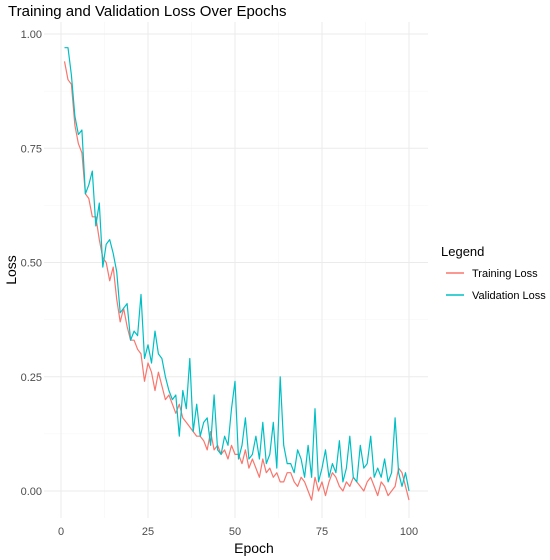  Describe the element at coordinates (61, 532) in the screenshot. I see `x-tick-label: 0` at that location.